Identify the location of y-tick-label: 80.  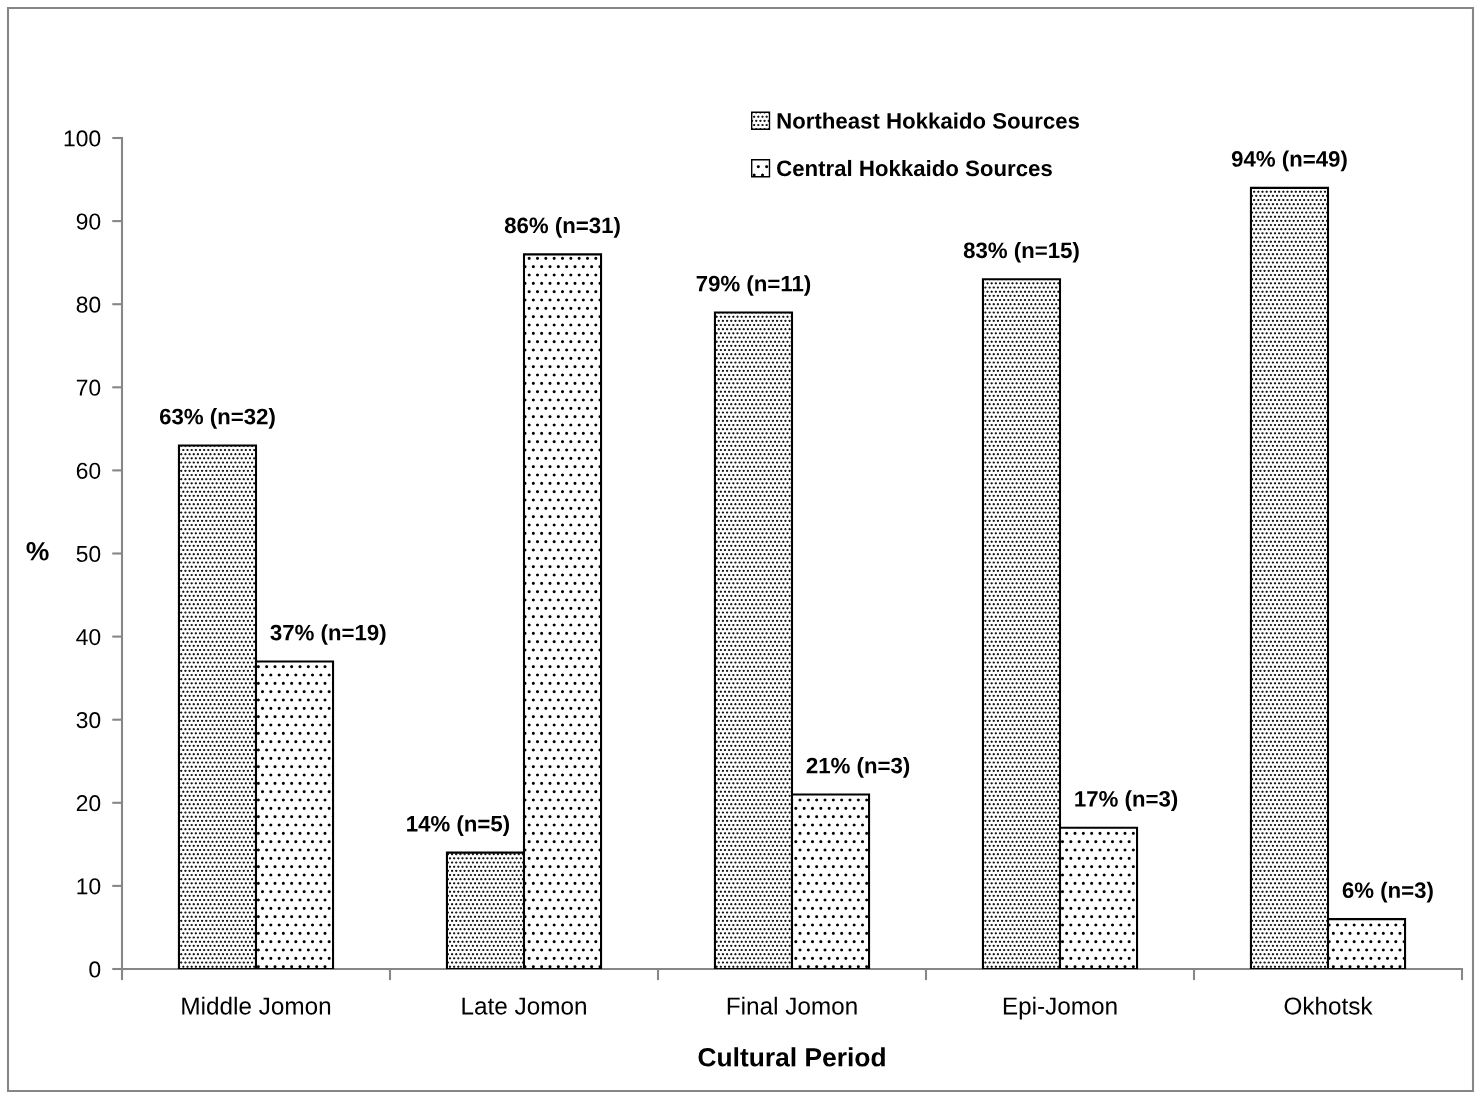
(88, 304).